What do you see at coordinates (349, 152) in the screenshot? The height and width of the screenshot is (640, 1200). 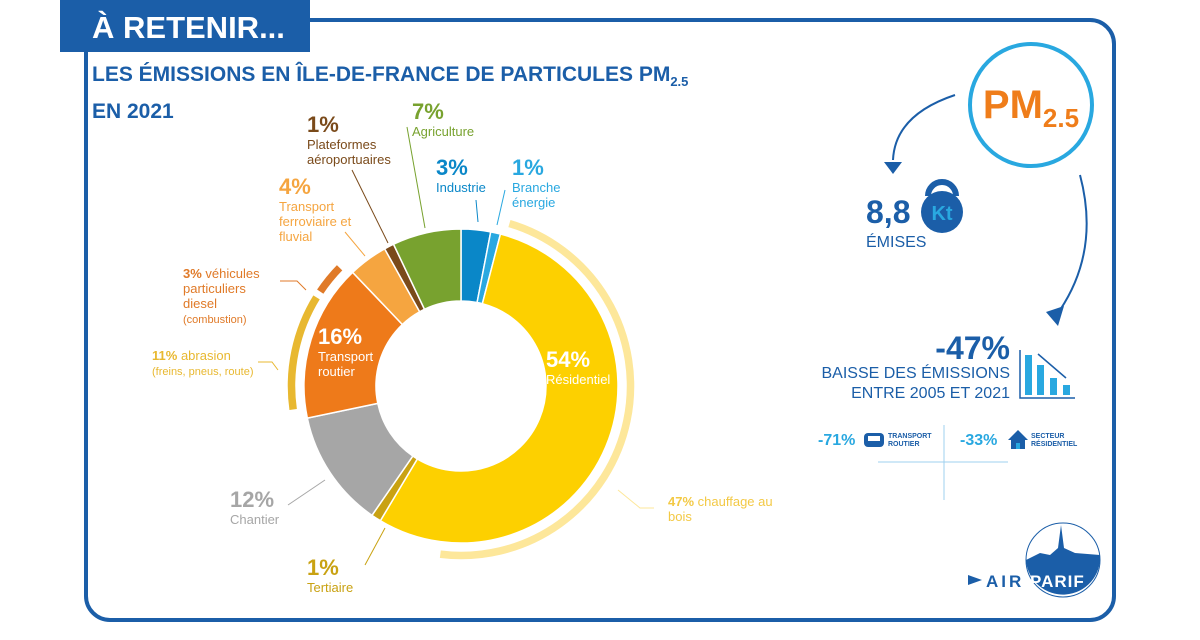 I see `label-text: Plateformes aéroportuaires` at bounding box center [349, 152].